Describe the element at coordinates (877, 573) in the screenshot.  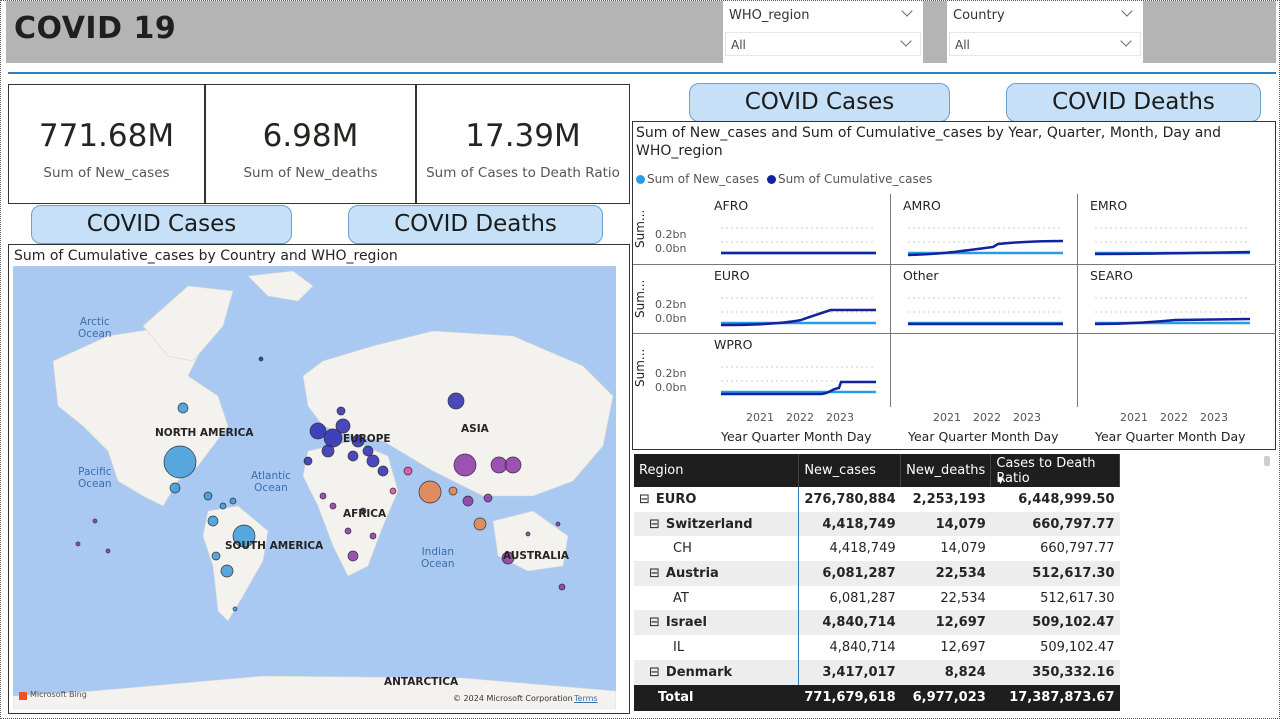
I see `table-row: ⊟ Austria 6,081,287 22,534 512,617.30` at that location.